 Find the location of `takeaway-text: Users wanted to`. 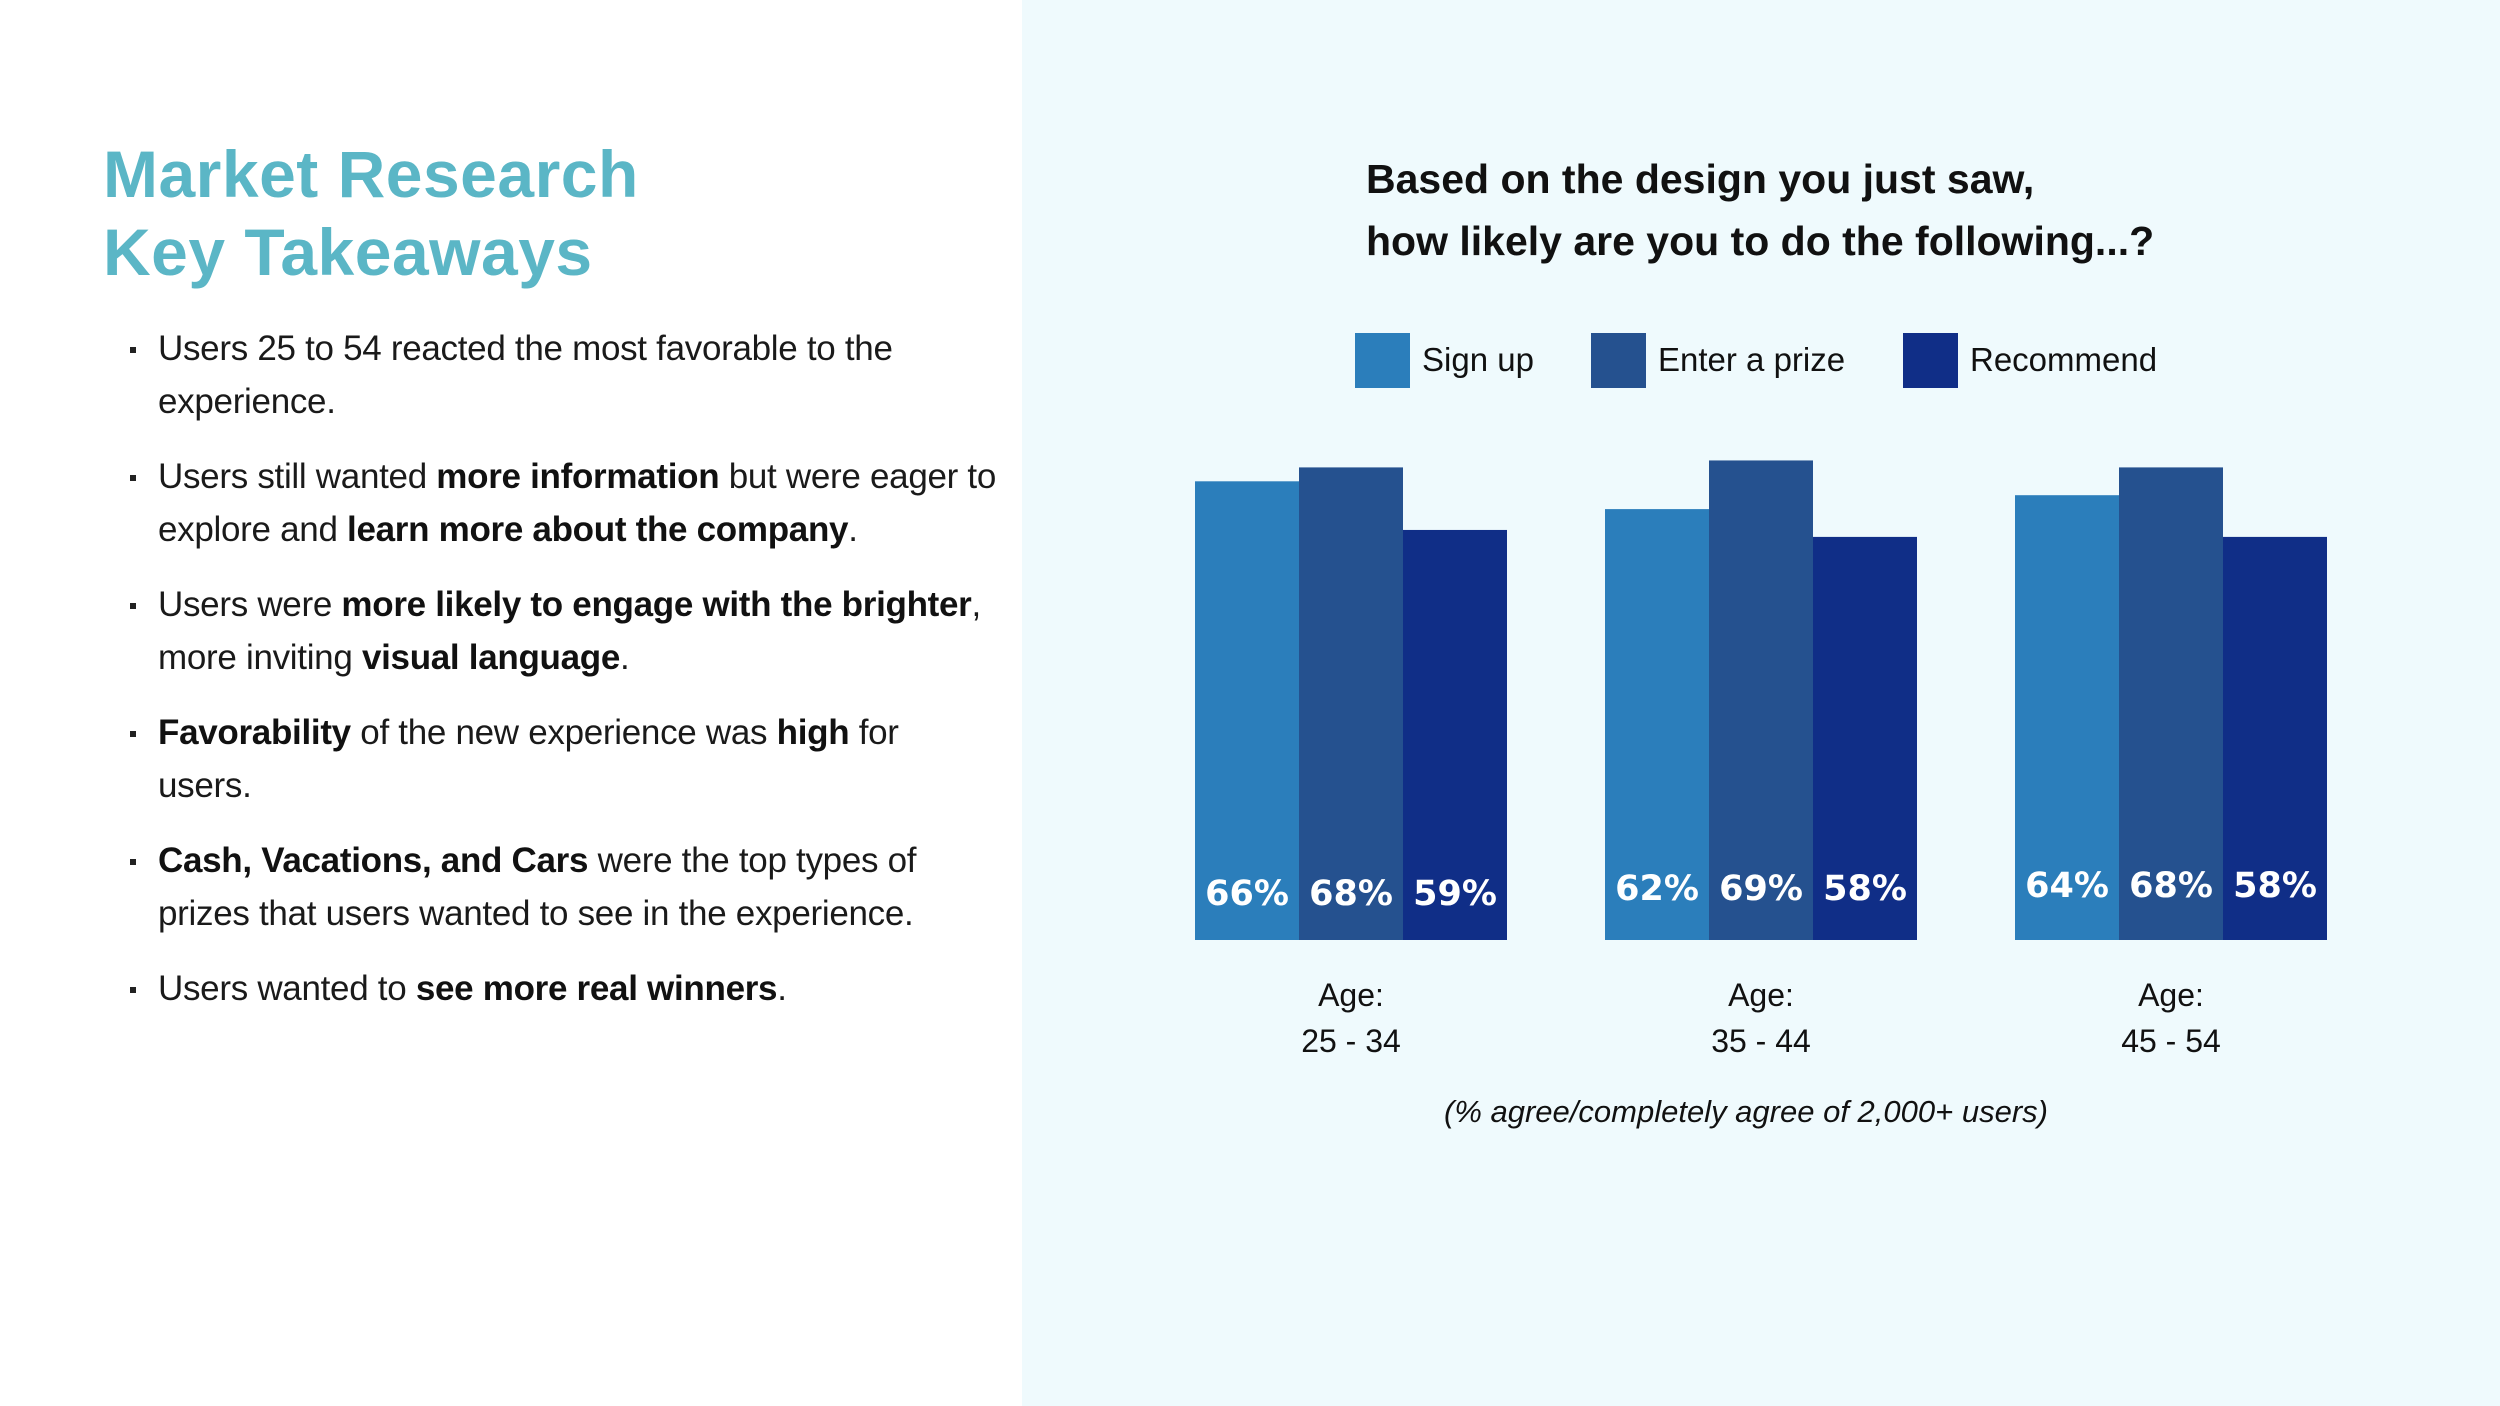

takeaway-text: Users wanted to is located at coordinates (287, 988).